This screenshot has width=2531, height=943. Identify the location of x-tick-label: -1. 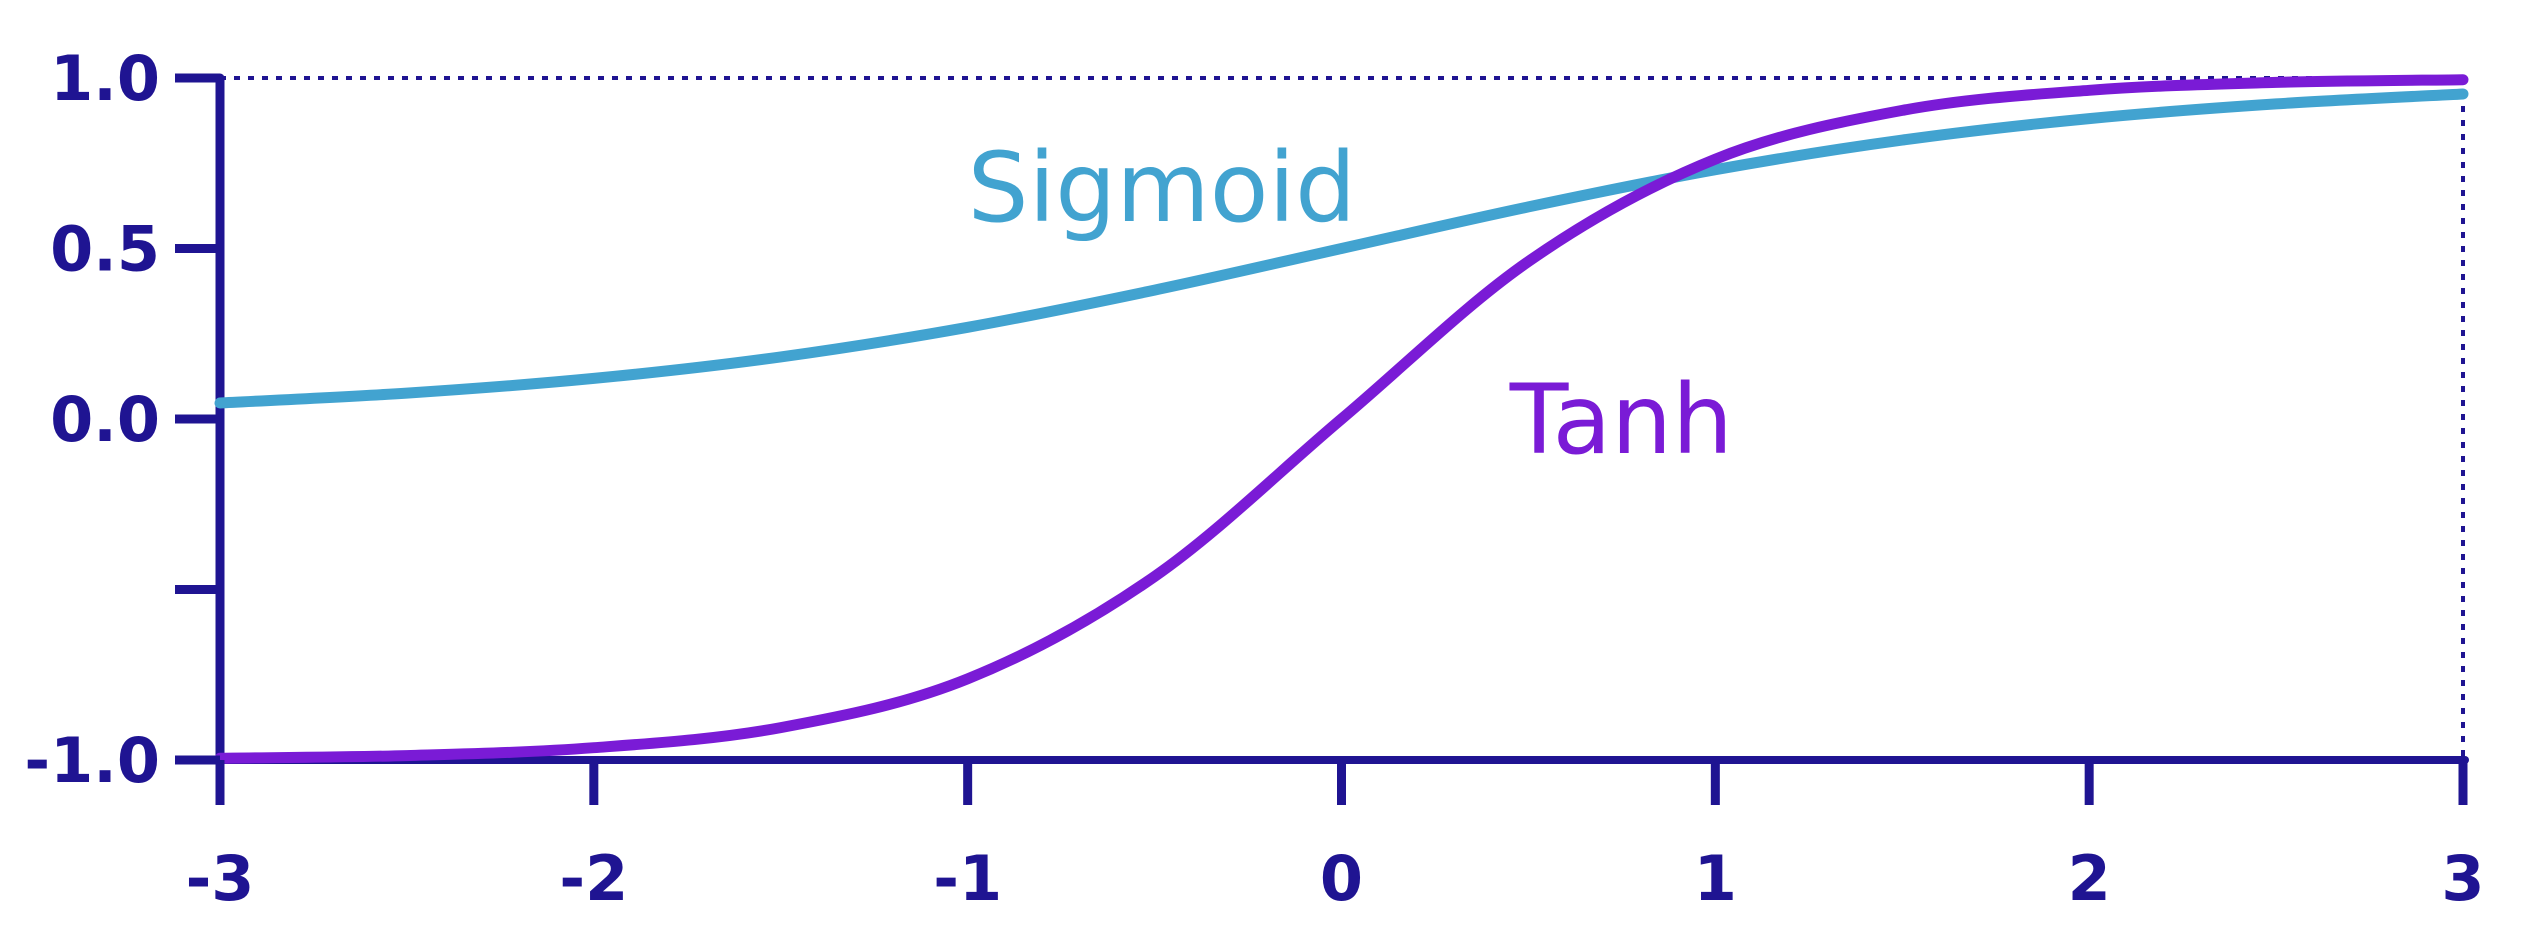
(967, 878).